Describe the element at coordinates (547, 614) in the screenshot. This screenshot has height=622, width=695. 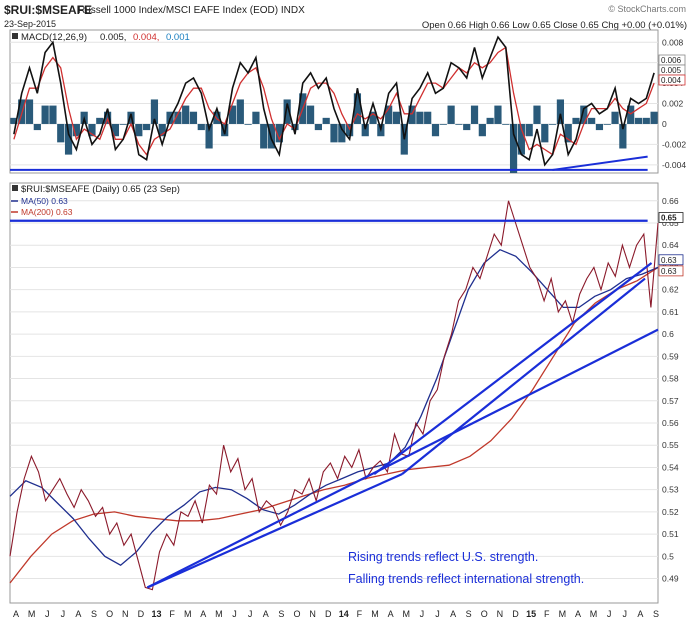
I see `x-tick-label: F` at that location.